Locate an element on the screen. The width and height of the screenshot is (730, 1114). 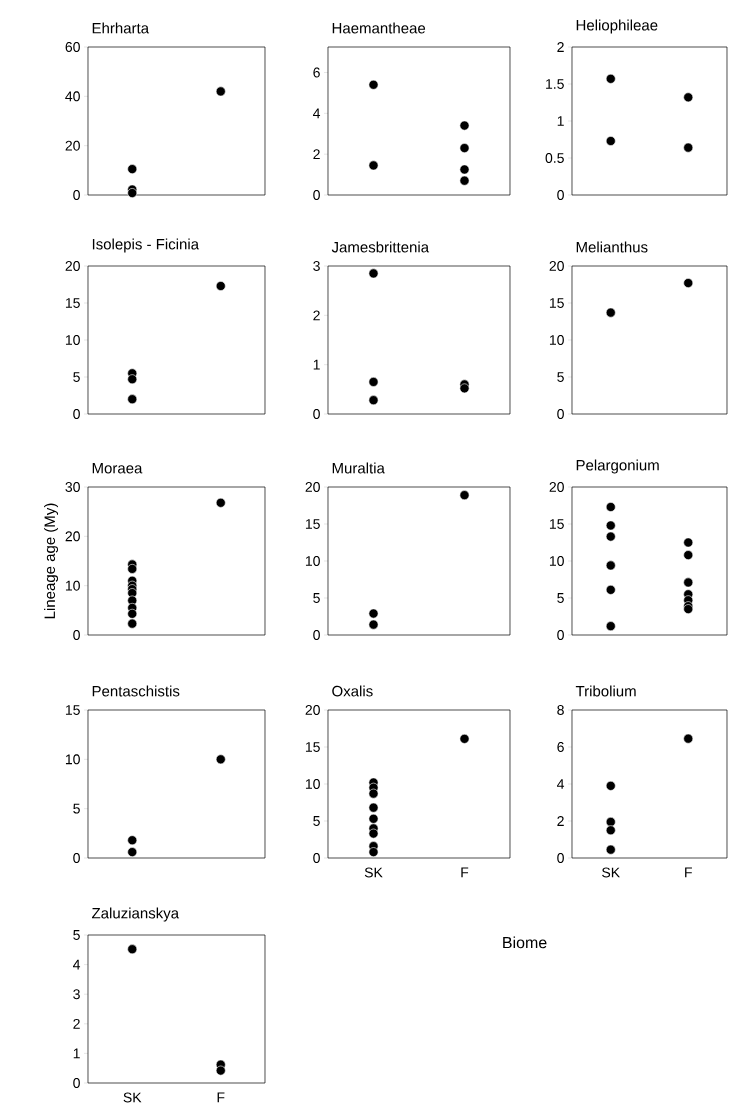
y-tick-label: 30 is located at coordinates (72, 487).